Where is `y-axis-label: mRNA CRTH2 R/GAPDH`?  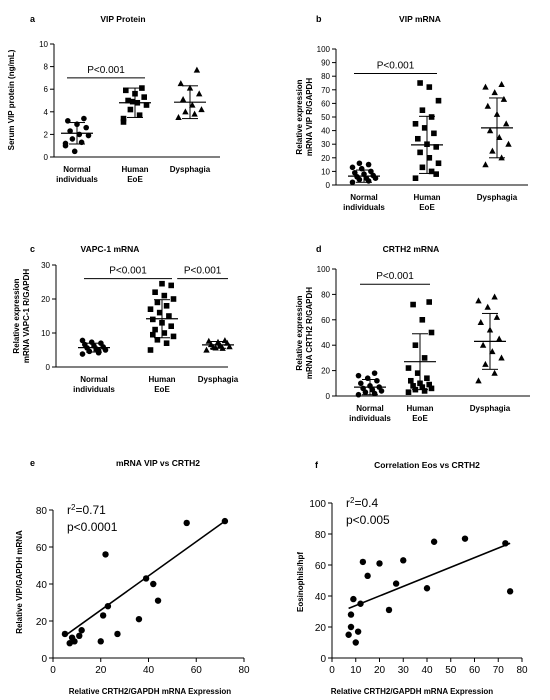
y-axis-label: mRNA CRTH2 R/GAPDH is located at coordinates (309, 333).